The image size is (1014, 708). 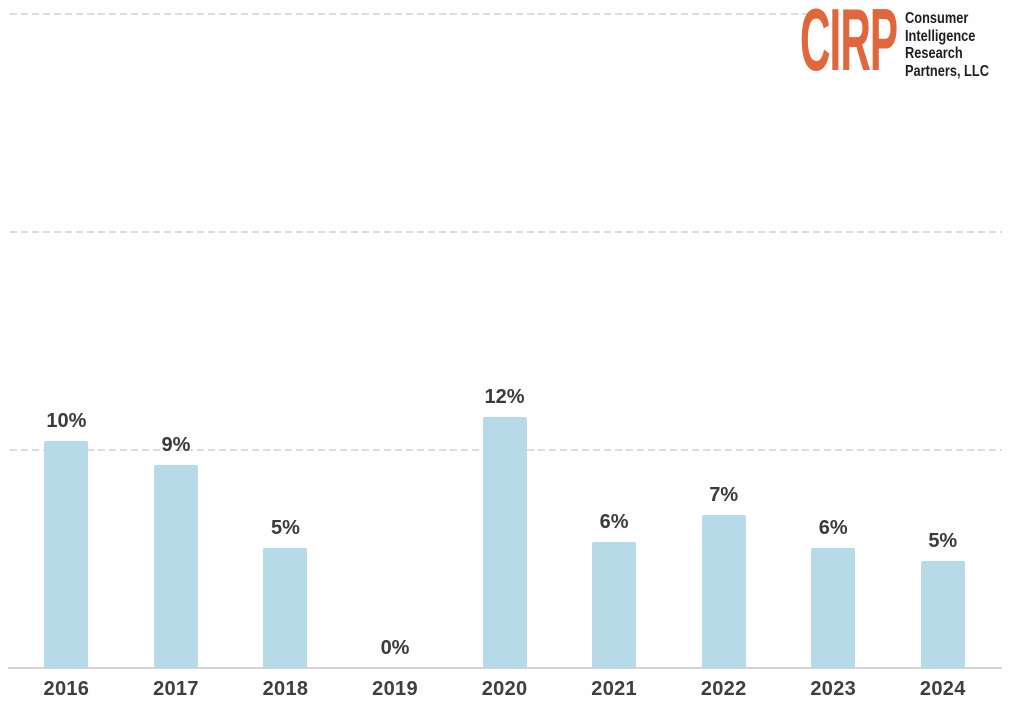 I want to click on cirp-logo-text-line-2: Intelligence, so click(x=940, y=36).